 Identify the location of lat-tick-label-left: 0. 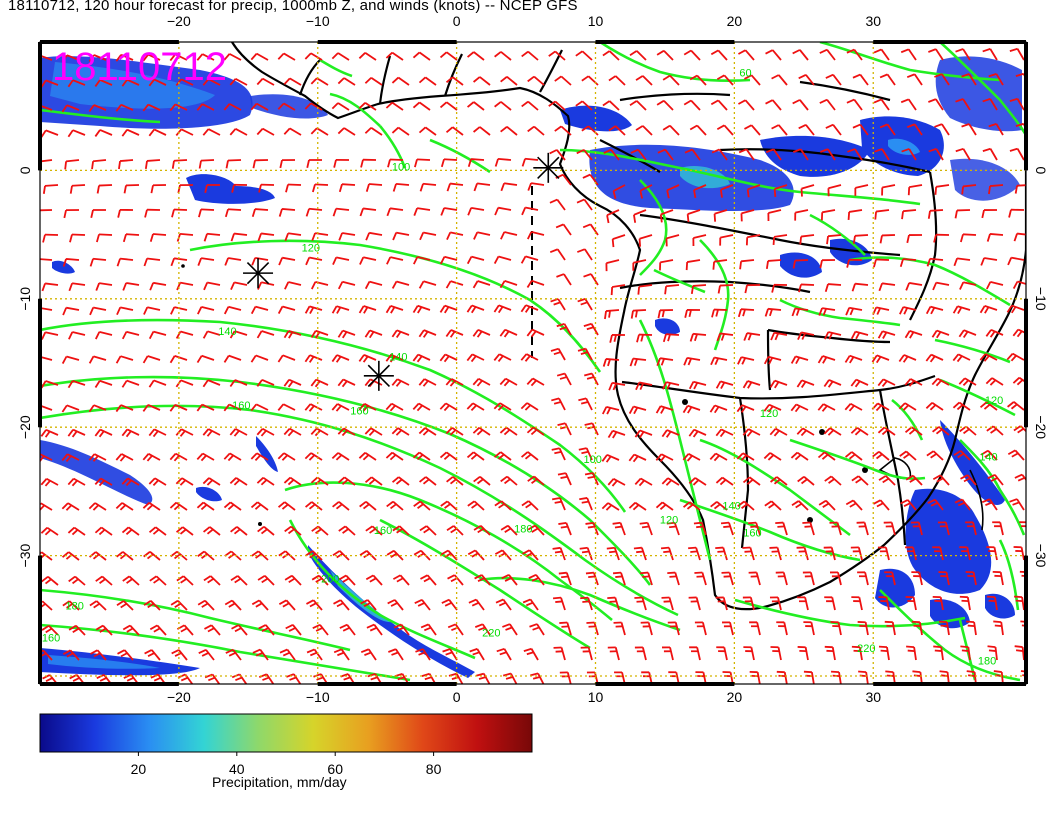
(25, 170).